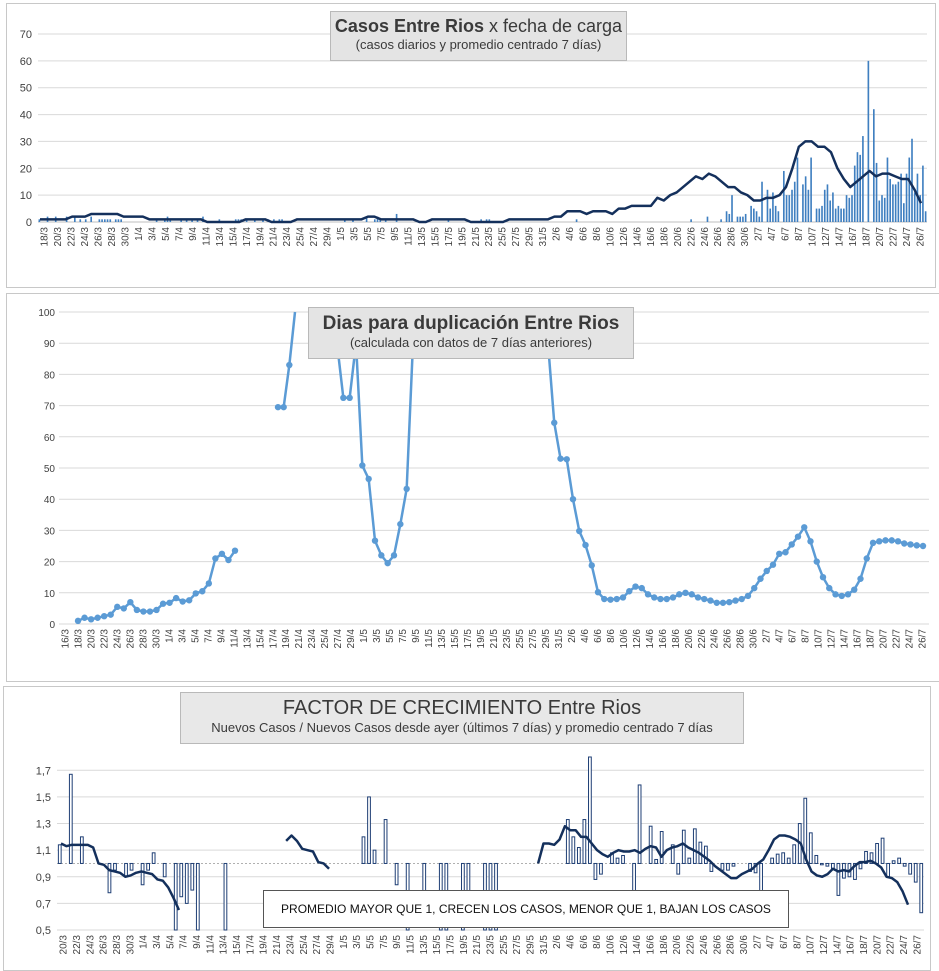 This screenshot has height=971, width=939. What do you see at coordinates (43, 904) in the screenshot?
I see `y-tick-label: 0,7` at bounding box center [43, 904].